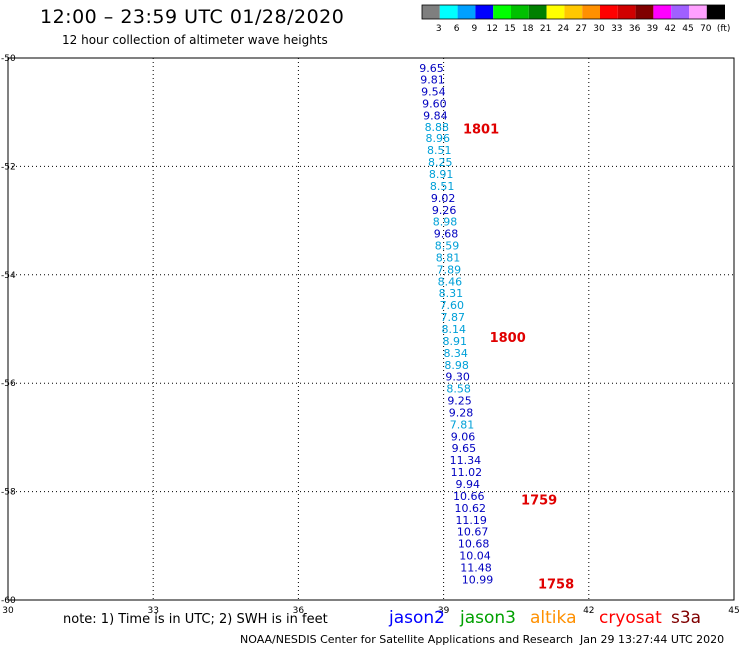 The width and height of the screenshot is (740, 650). Describe the element at coordinates (457, 377) in the screenshot. I see `wave-height-point: 9.30` at that location.